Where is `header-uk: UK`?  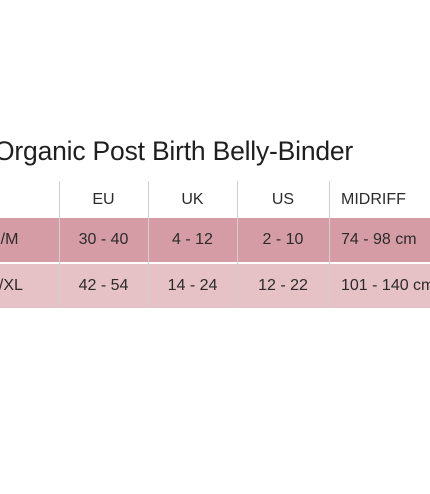
header-uk: UK is located at coordinates (192, 199).